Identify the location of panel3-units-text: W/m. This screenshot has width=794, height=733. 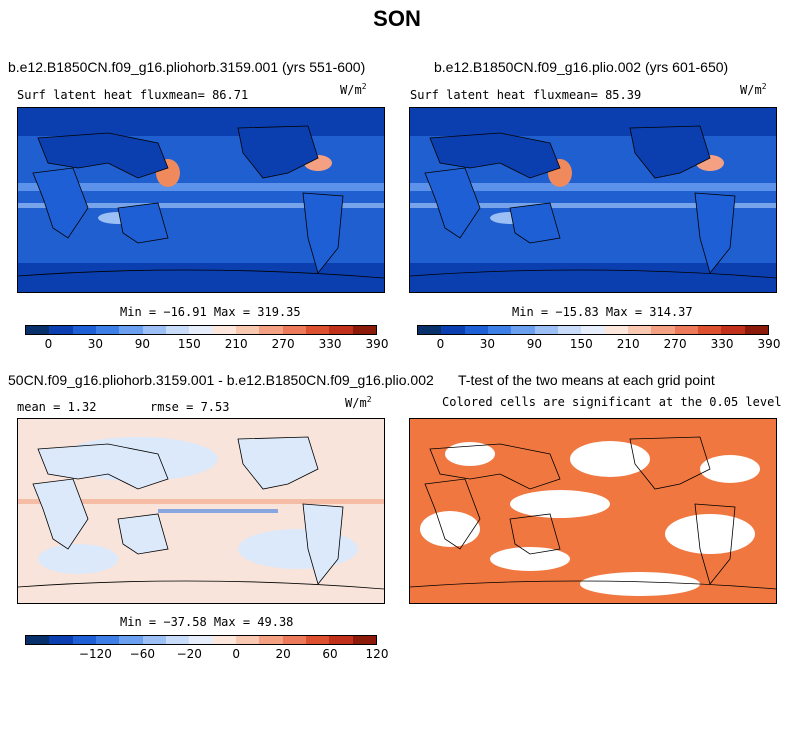
(356, 403).